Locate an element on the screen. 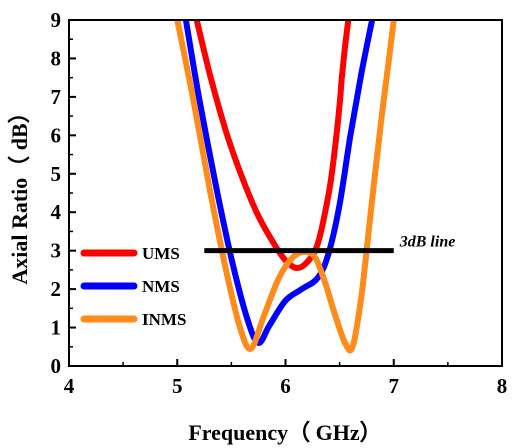 The image size is (520, 448). x-tick-label: 8 is located at coordinates (502, 386).